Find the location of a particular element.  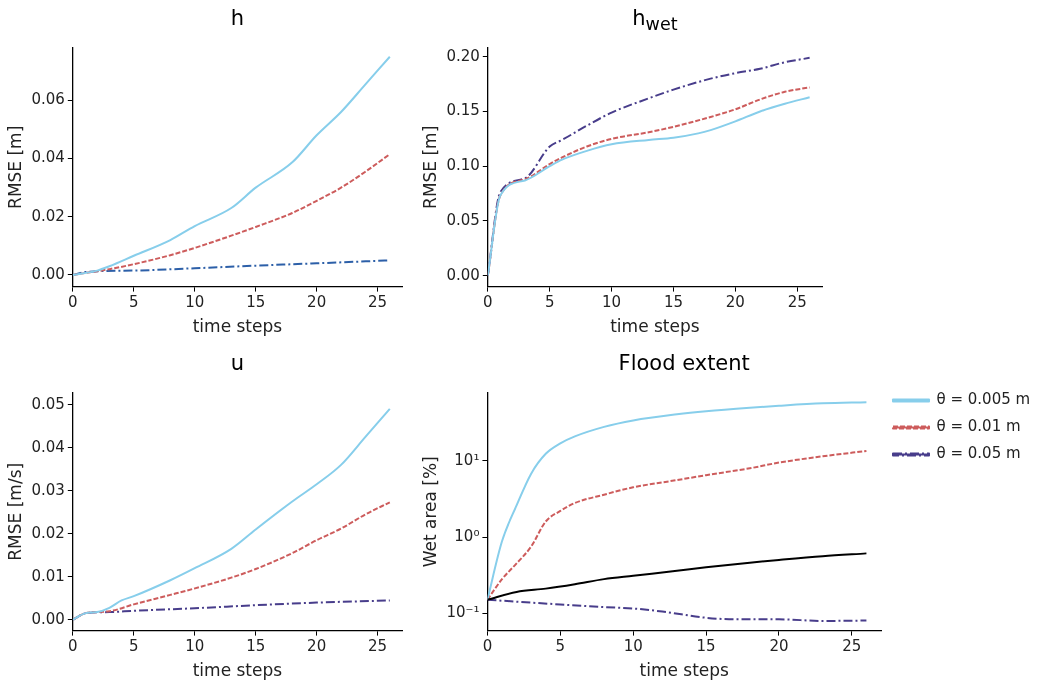

legend-label: θ = 0.005 m is located at coordinates (983, 399).